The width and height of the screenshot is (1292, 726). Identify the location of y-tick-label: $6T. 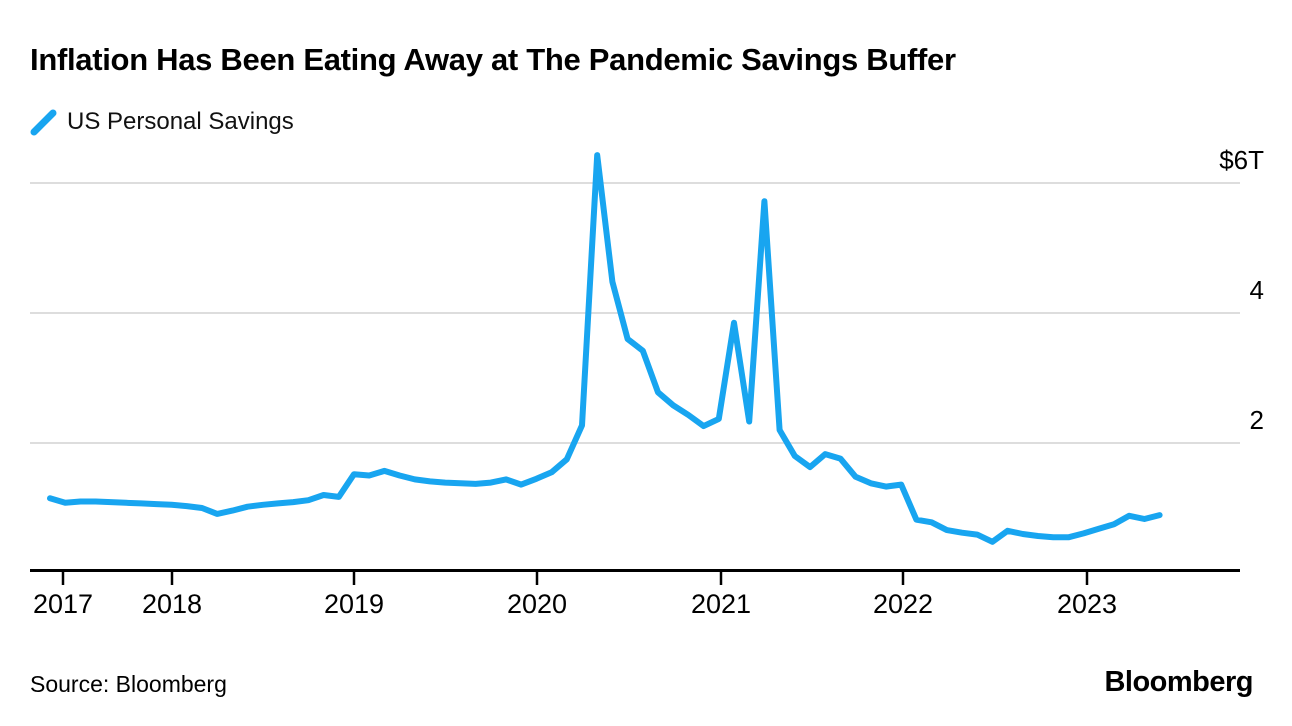
(1241, 160).